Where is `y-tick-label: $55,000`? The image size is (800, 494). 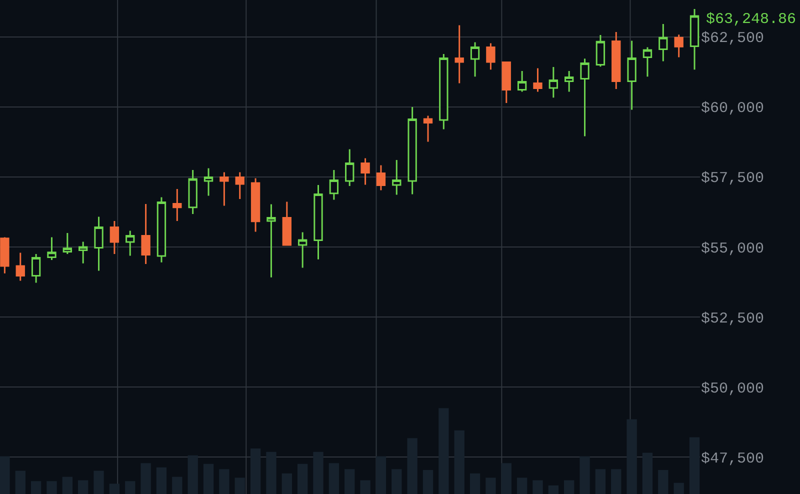 y-tick-label: $55,000 is located at coordinates (732, 249).